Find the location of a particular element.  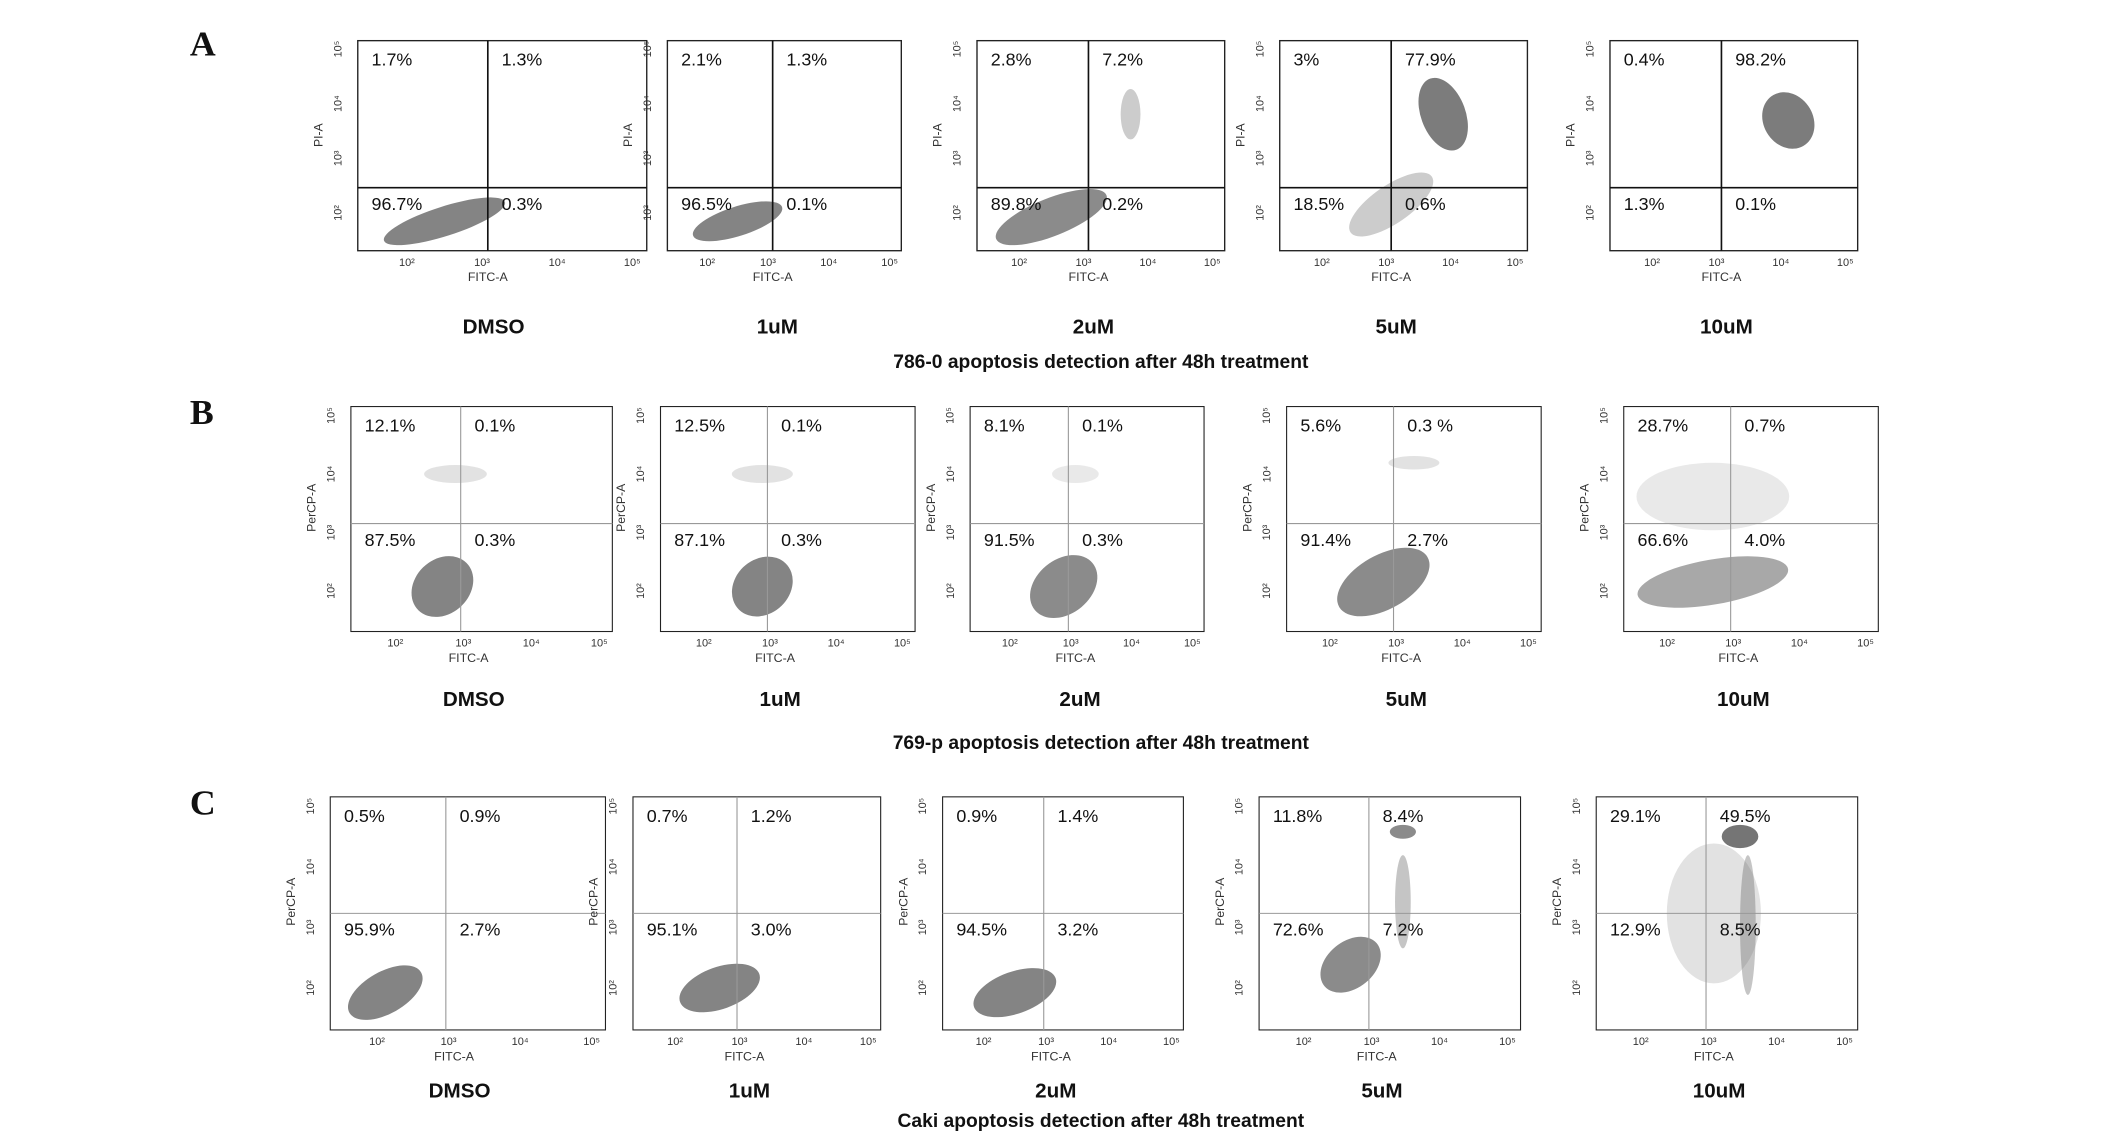

quadrant-percent: 95.9% is located at coordinates (369, 930).